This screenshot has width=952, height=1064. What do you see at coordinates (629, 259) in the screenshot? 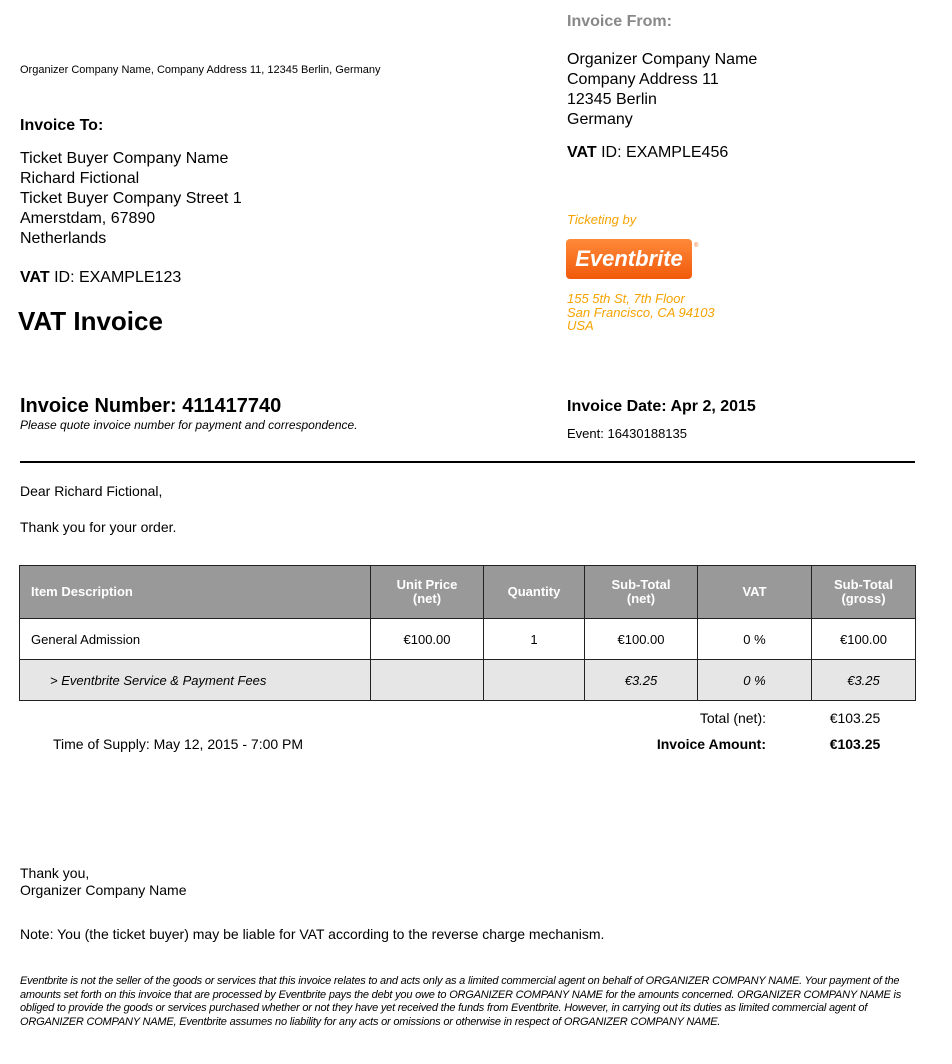
I see `eventbrite-logo: Eventbrite` at bounding box center [629, 259].